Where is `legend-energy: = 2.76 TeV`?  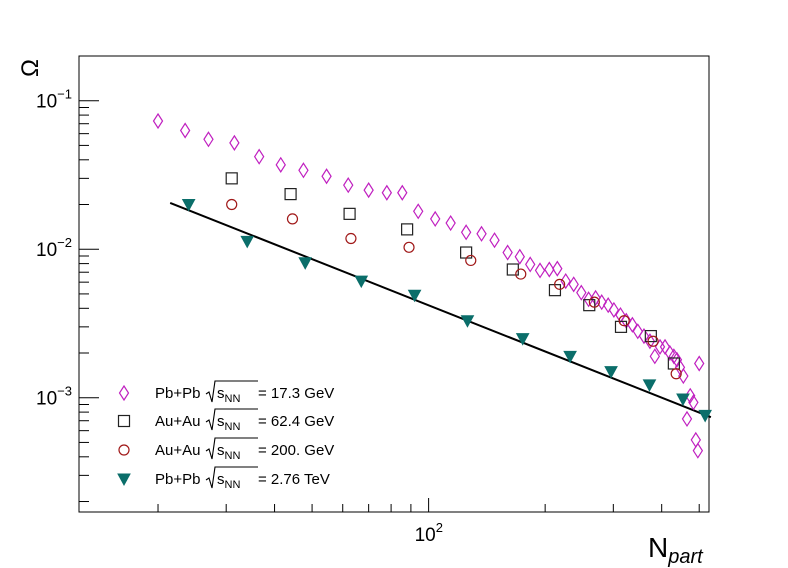 legend-energy: = 2.76 TeV is located at coordinates (294, 479).